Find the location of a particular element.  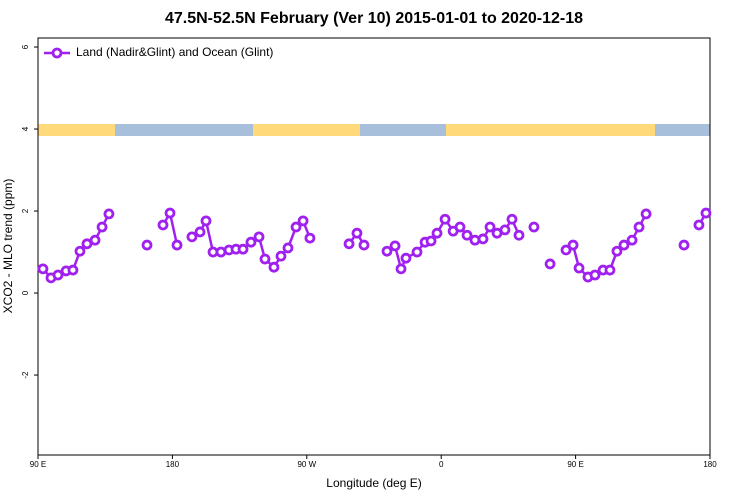

x-tick-label: 90 W is located at coordinates (306, 464).